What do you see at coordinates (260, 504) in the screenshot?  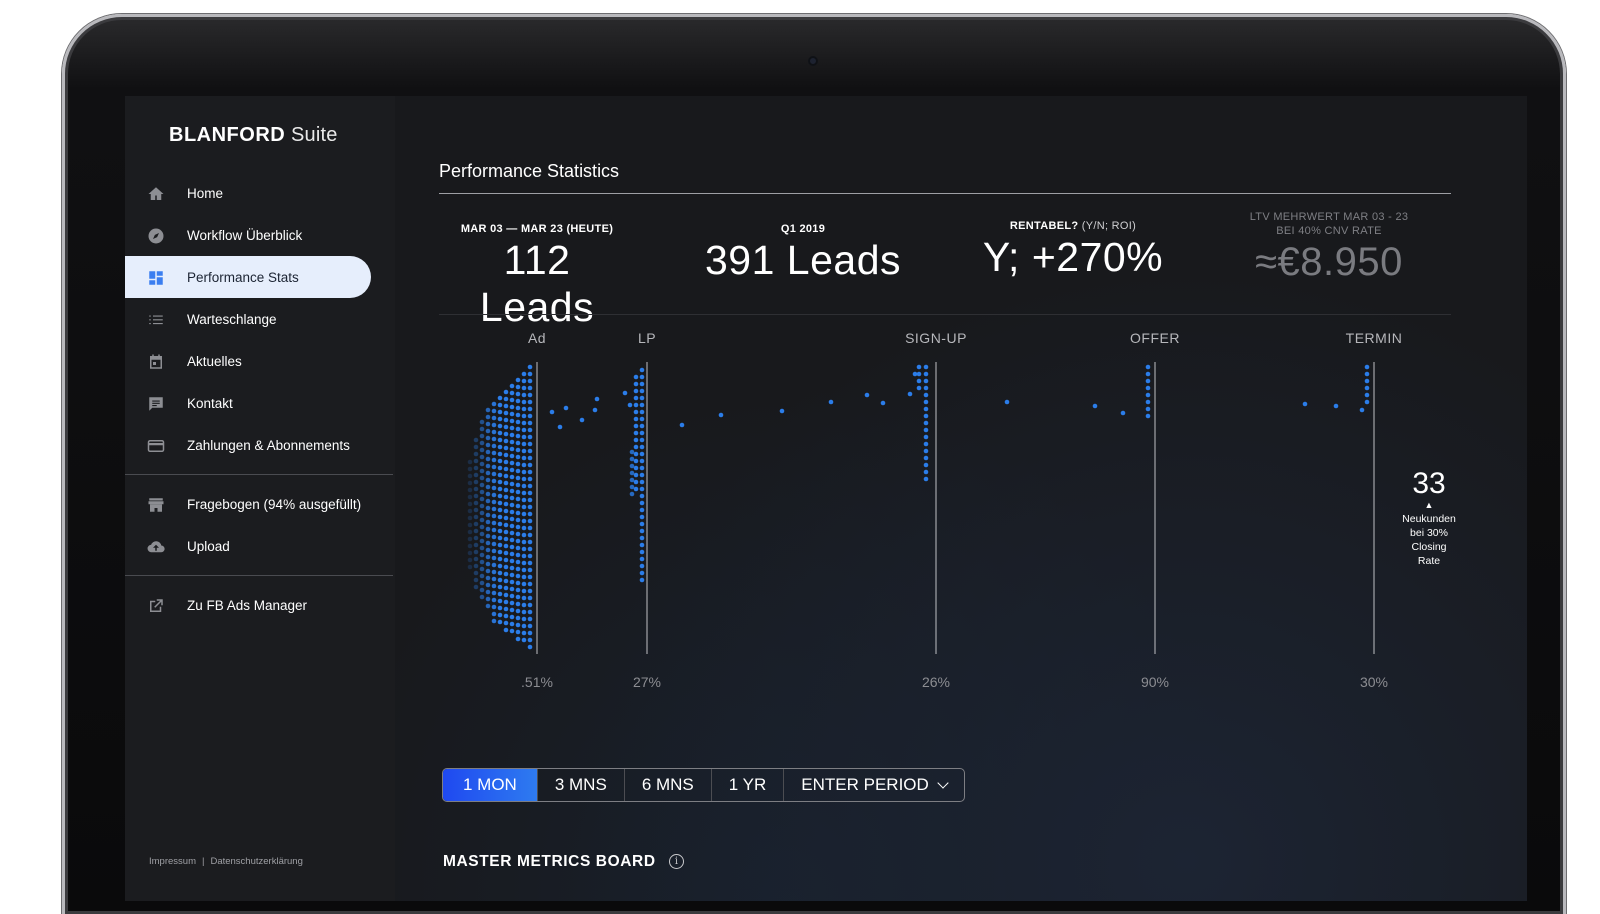 I see `sidebar-item-fragebogen: Fragebogen (94% ausgefüllt)` at bounding box center [260, 504].